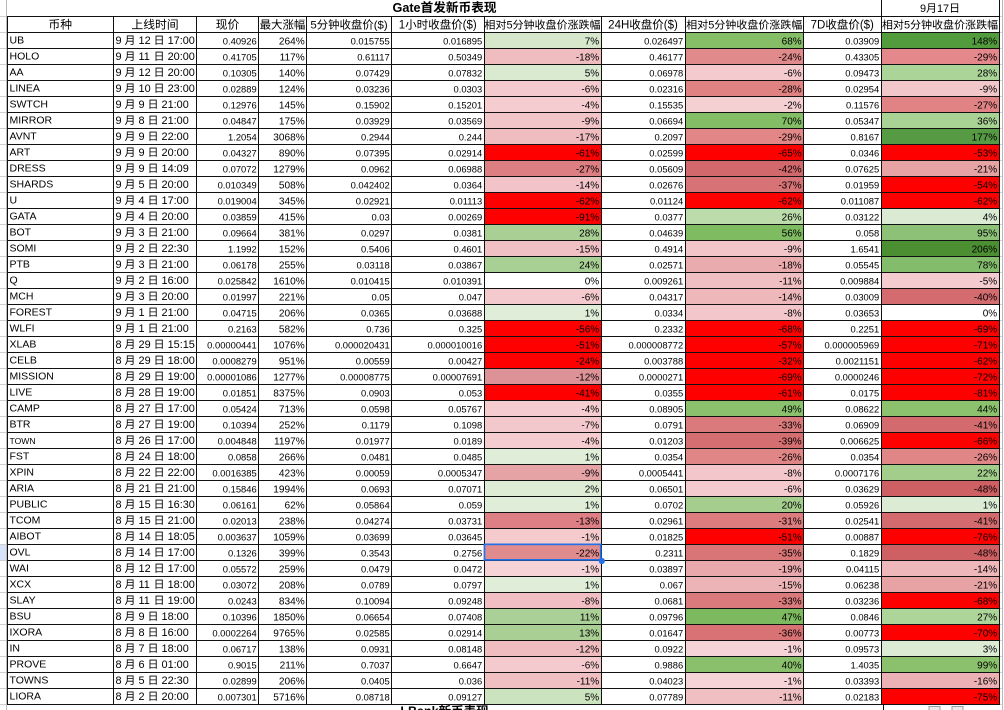 This screenshot has height=710, width=1004. Describe the element at coordinates (587, 57) in the screenshot. I see `svg-text: -18%` at that location.